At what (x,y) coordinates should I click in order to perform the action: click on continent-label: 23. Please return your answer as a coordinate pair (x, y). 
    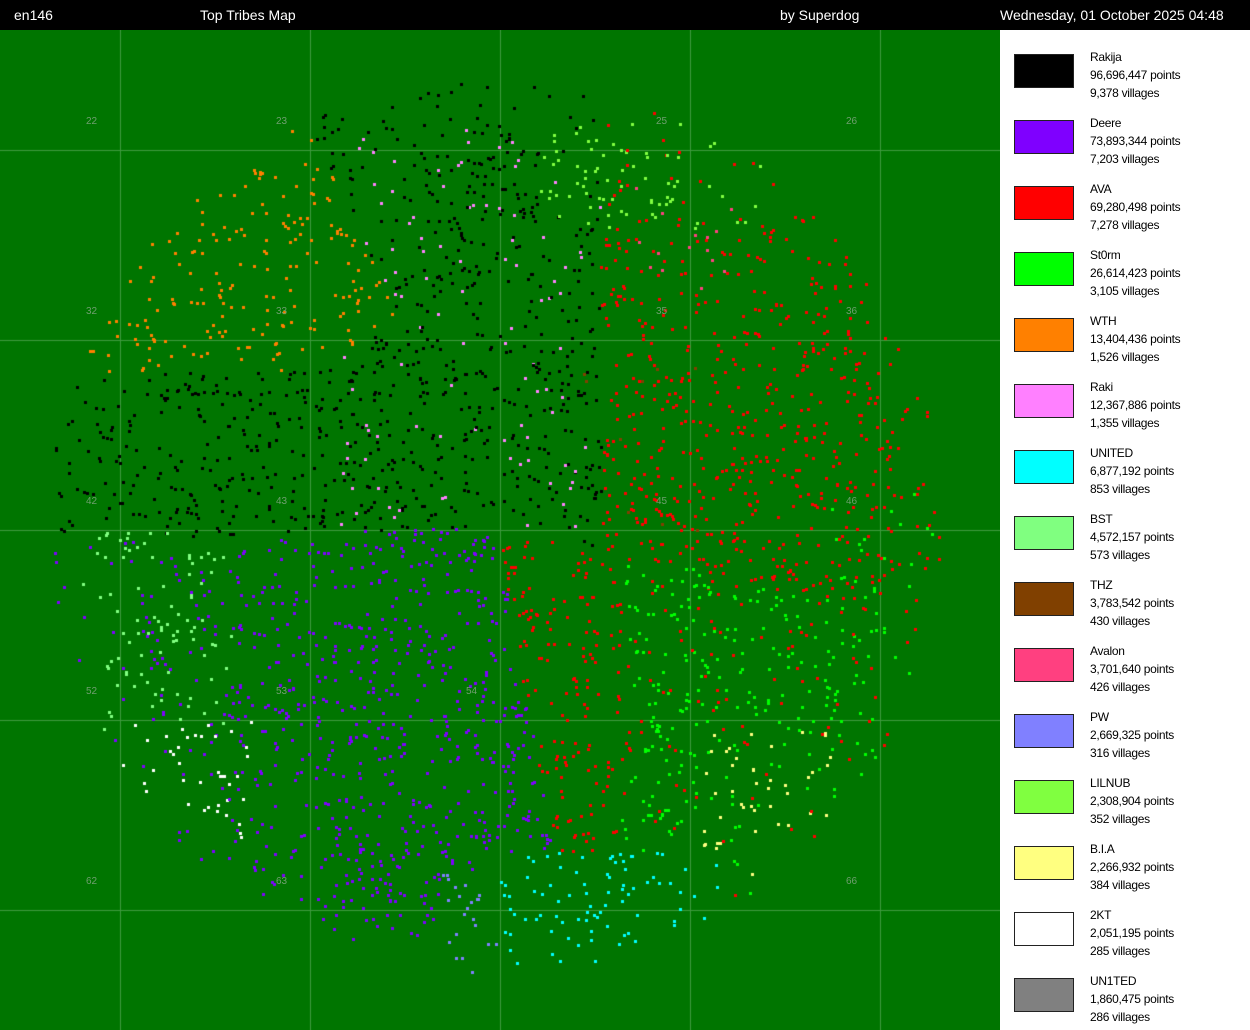
    Looking at the image, I should click on (282, 121).